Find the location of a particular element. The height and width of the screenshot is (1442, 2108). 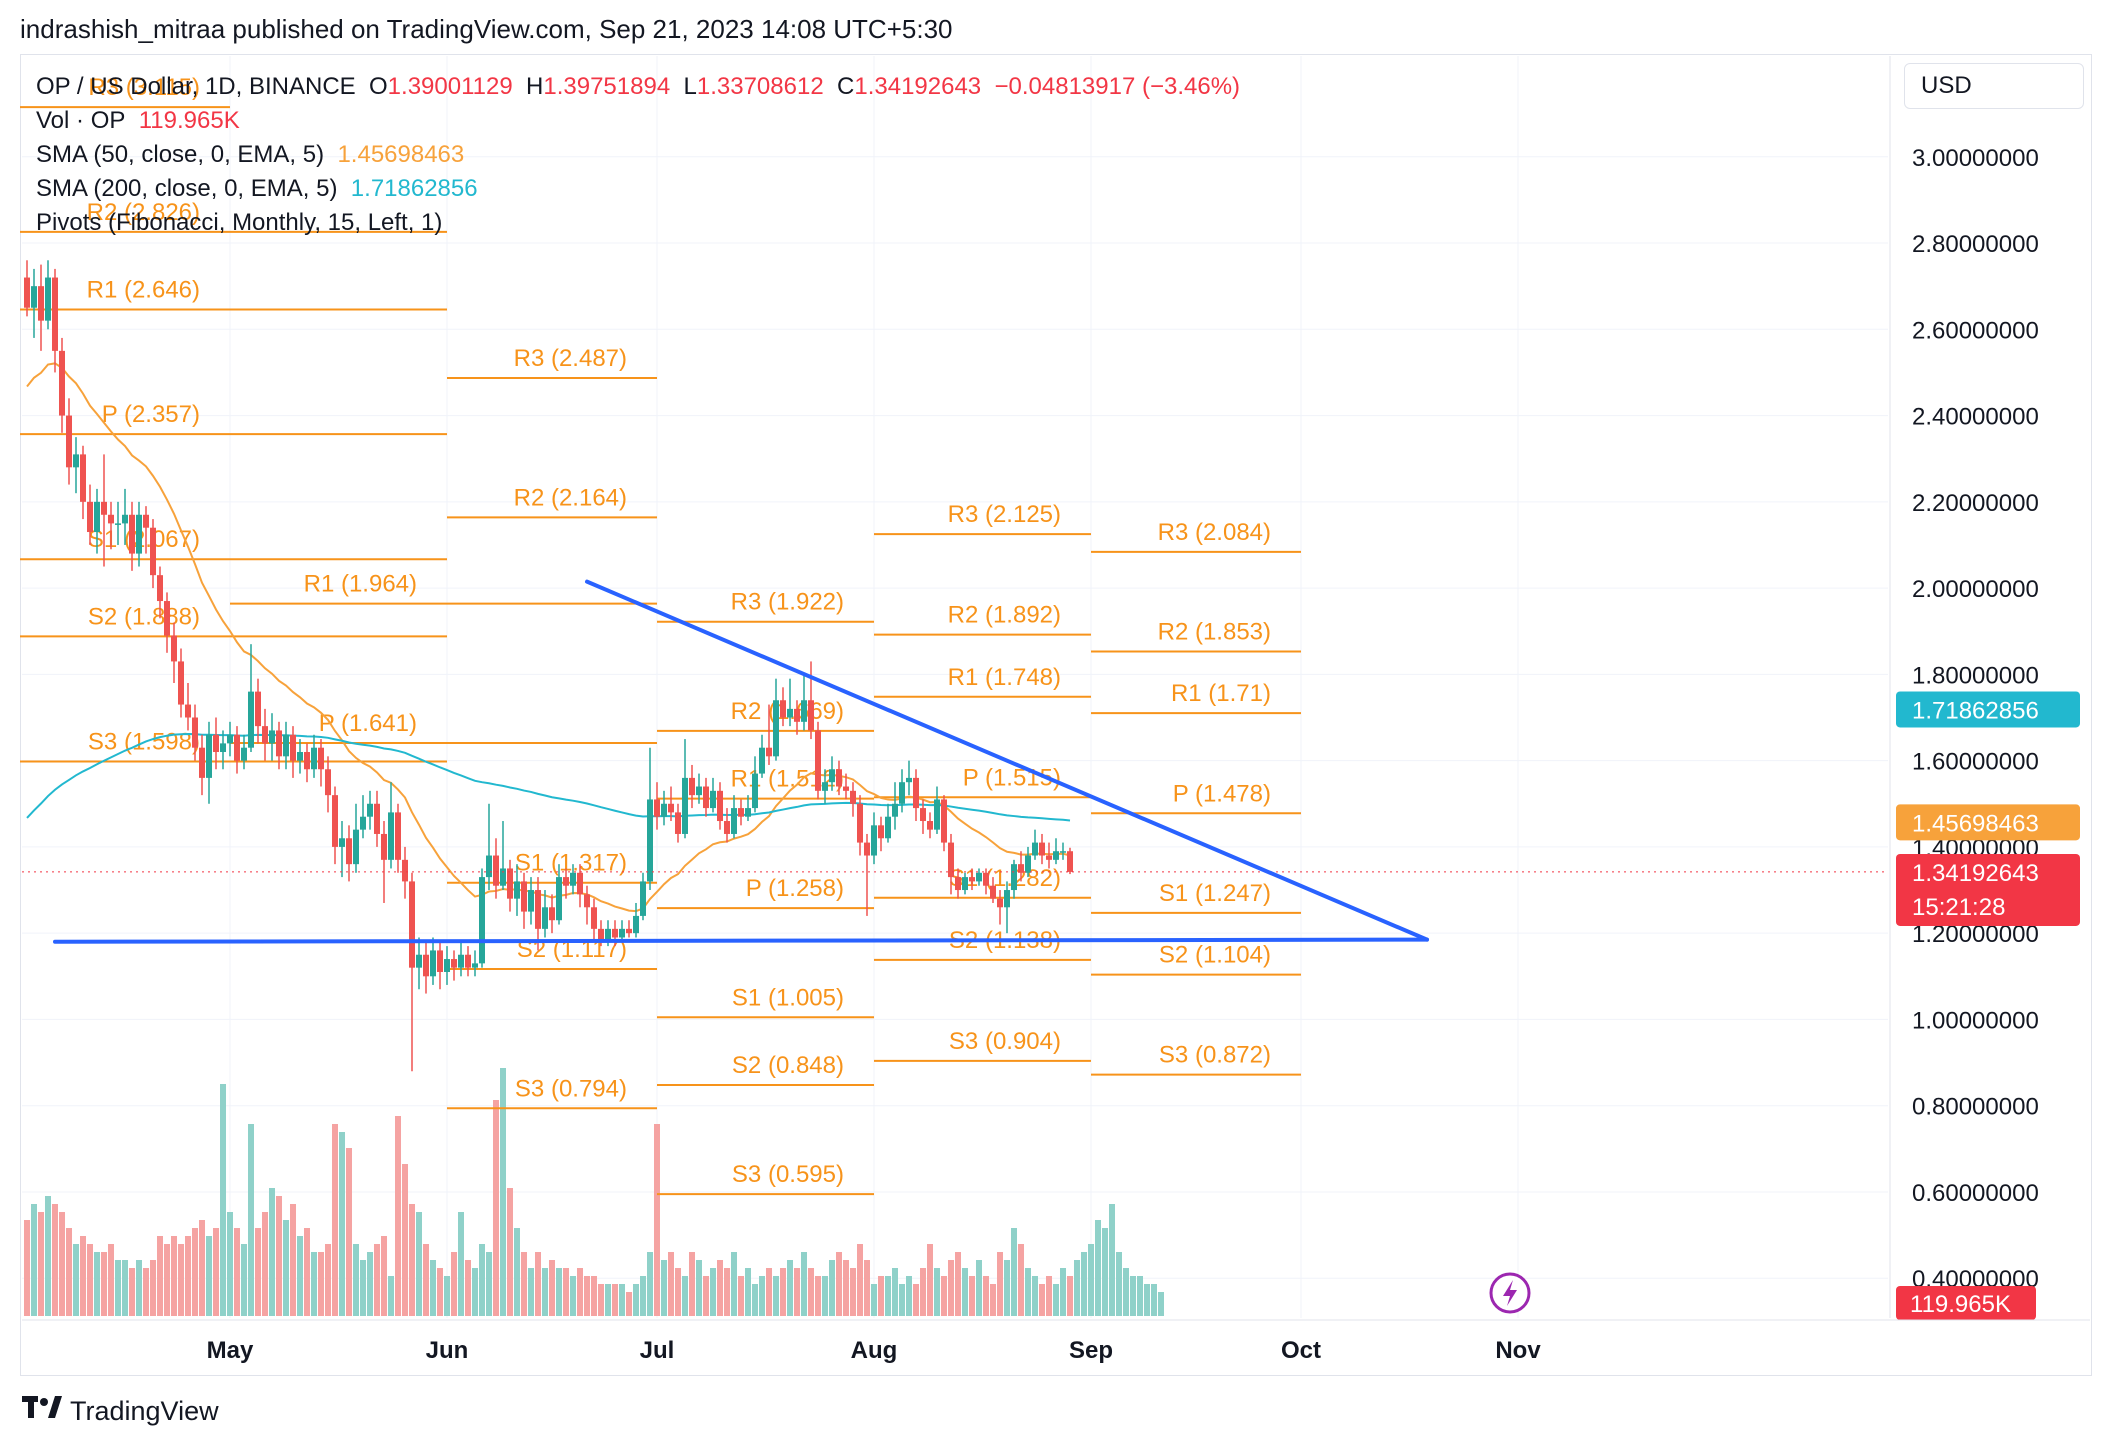

sma50-value: 1.45698463 is located at coordinates (401, 154).